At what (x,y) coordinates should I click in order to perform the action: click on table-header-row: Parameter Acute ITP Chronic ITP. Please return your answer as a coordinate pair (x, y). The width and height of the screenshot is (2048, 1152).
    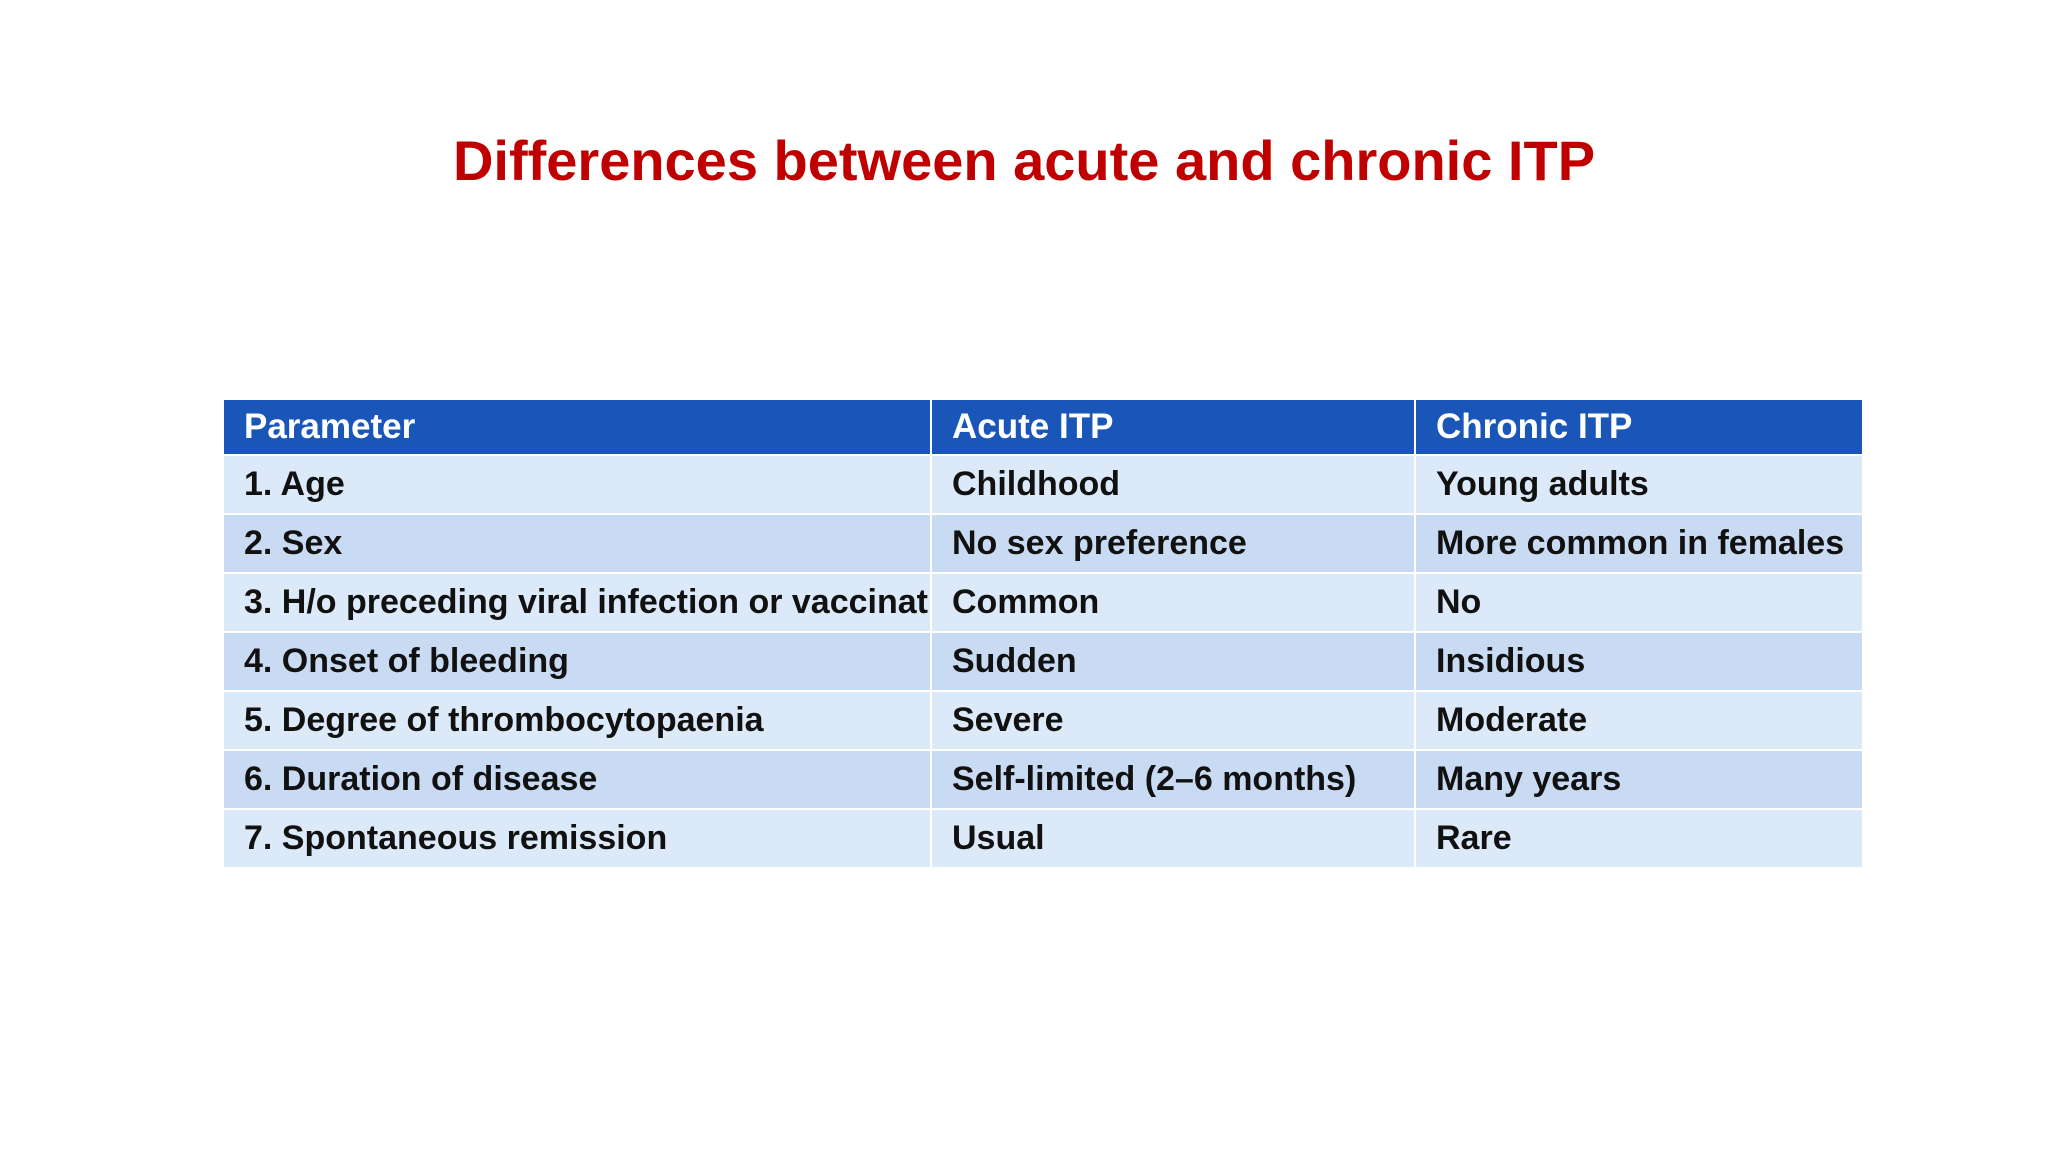
    Looking at the image, I should click on (1043, 427).